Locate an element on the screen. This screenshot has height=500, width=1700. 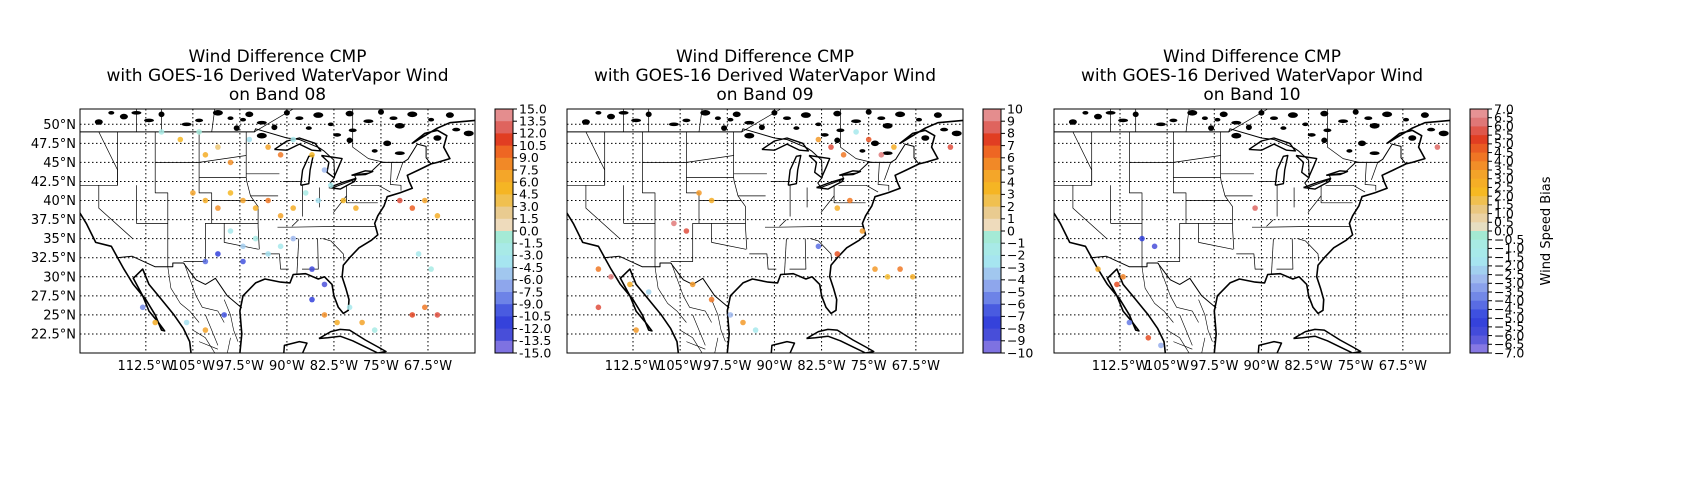
colorbar-tick-label: -1.5 is located at coordinates (531, 243).